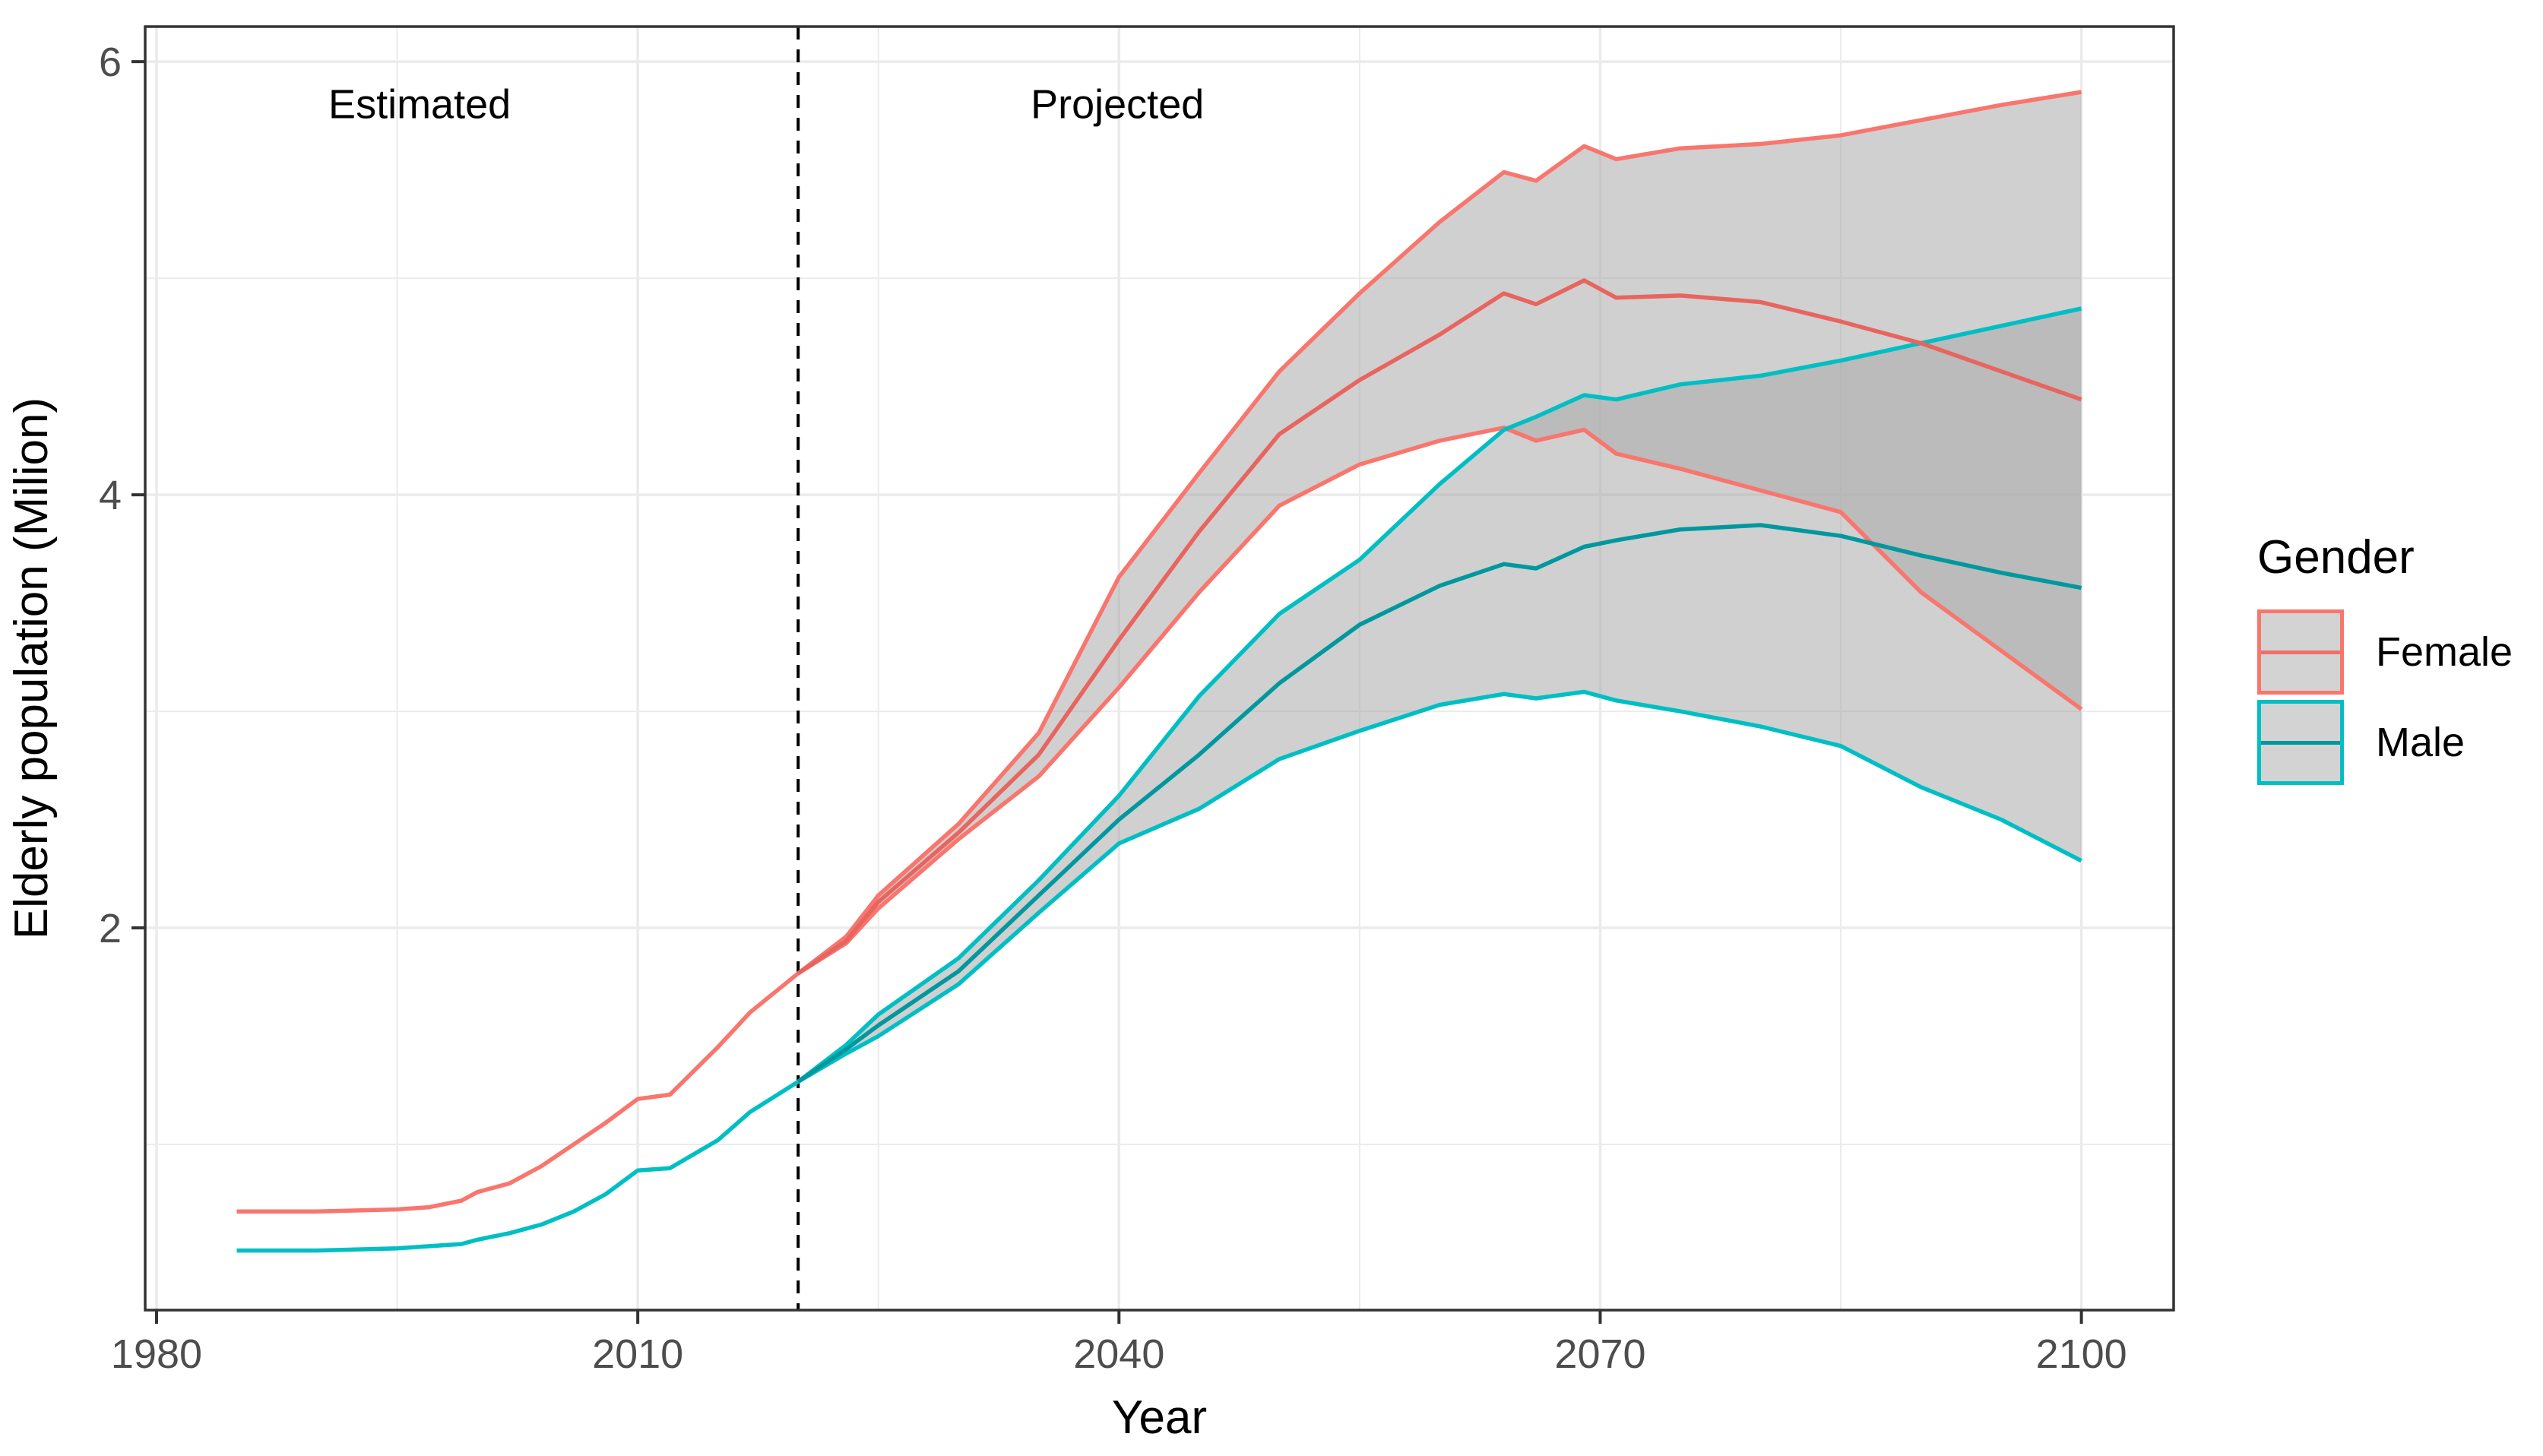  I want to click on svg-text: 6, so click(110, 63).